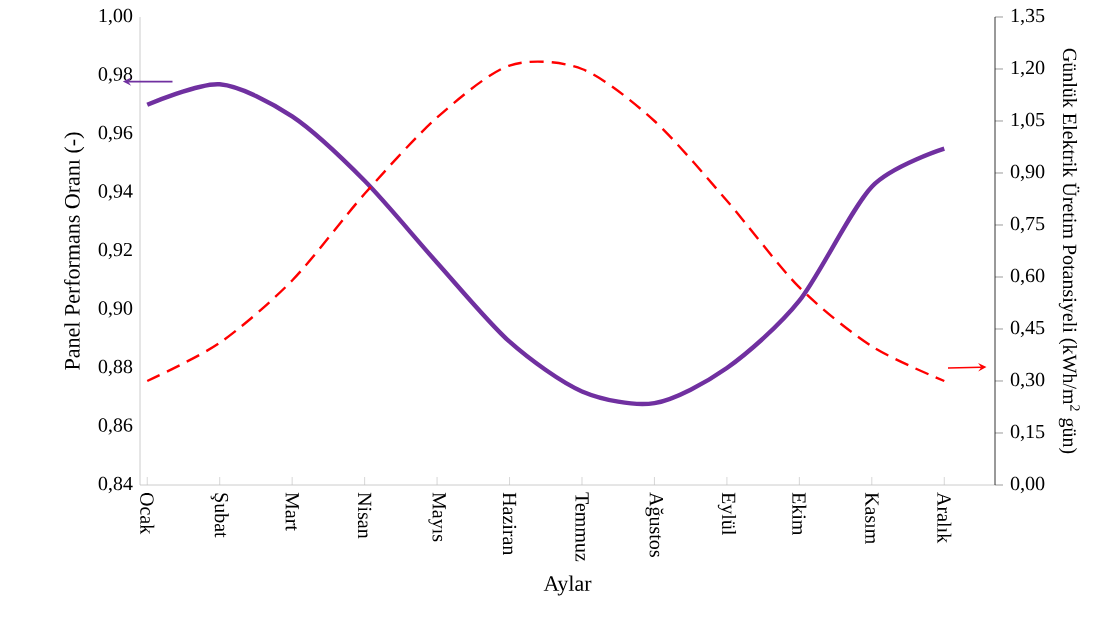 The image size is (1120, 617). I want to click on y2-tick-label: 0,45, so click(1027, 329).